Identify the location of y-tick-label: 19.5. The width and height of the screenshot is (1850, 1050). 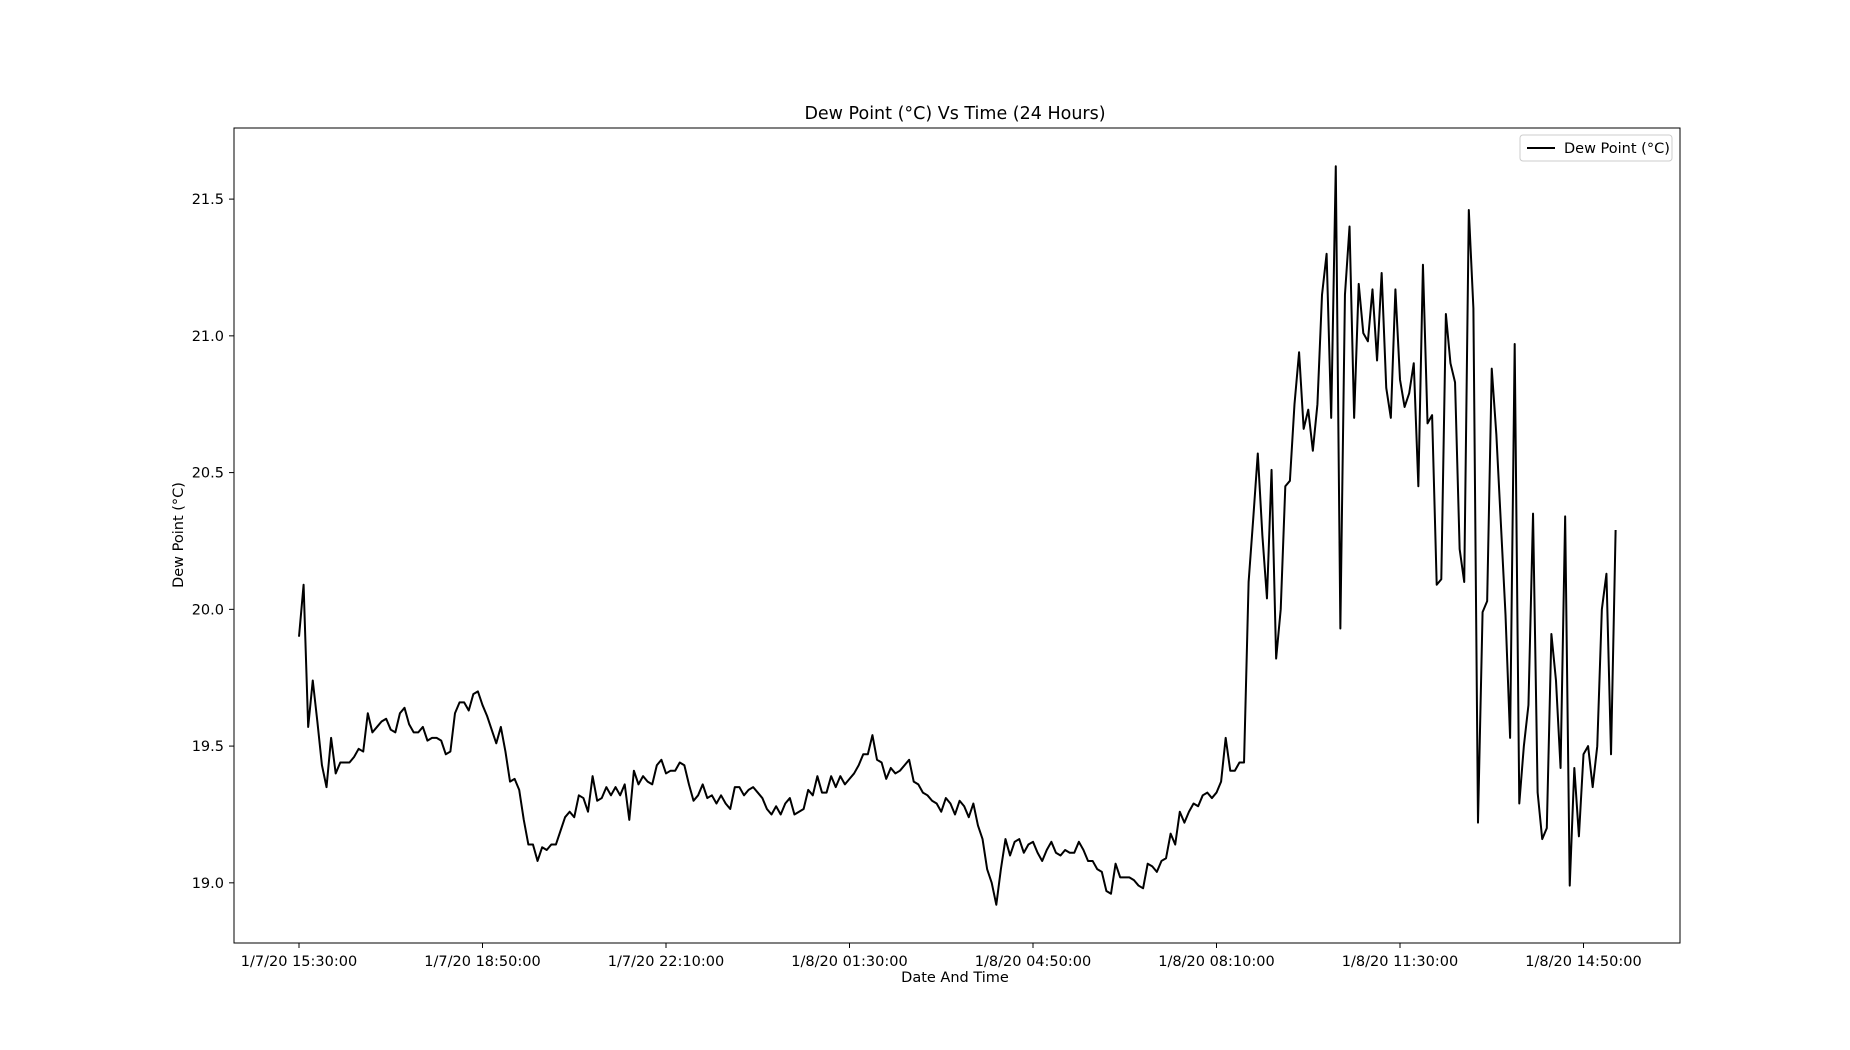
(208, 747).